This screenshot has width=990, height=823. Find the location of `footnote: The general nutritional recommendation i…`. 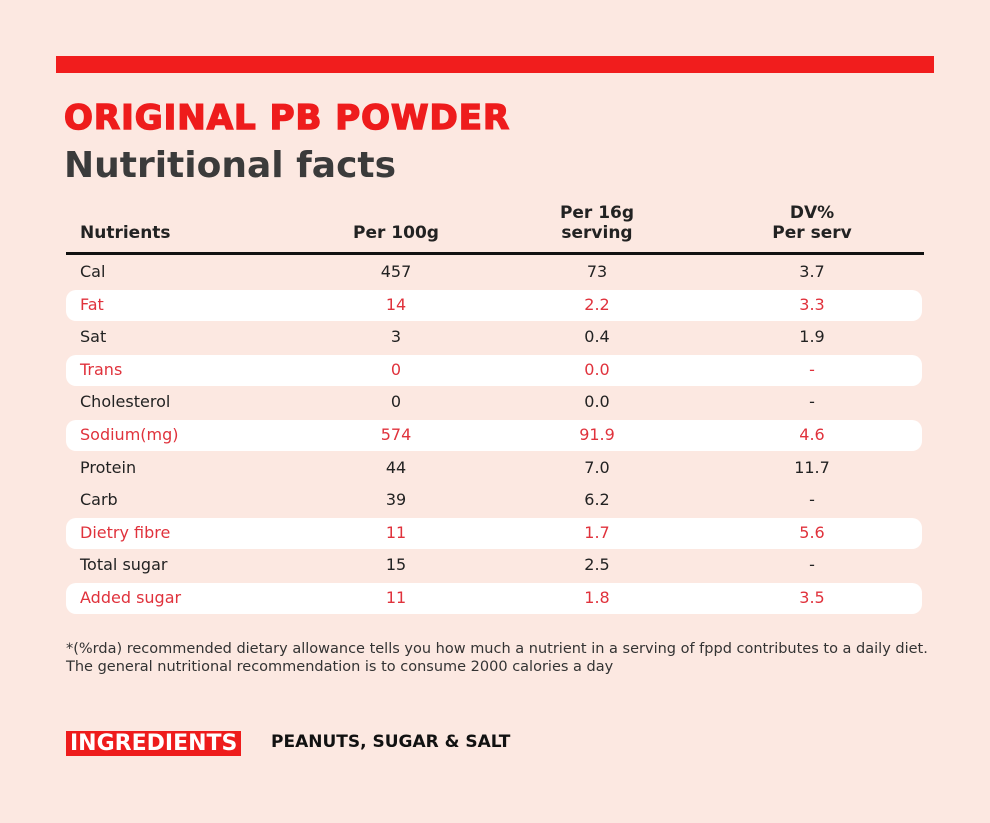

footnote: The general nutritional recommendation i… is located at coordinates (340, 667).